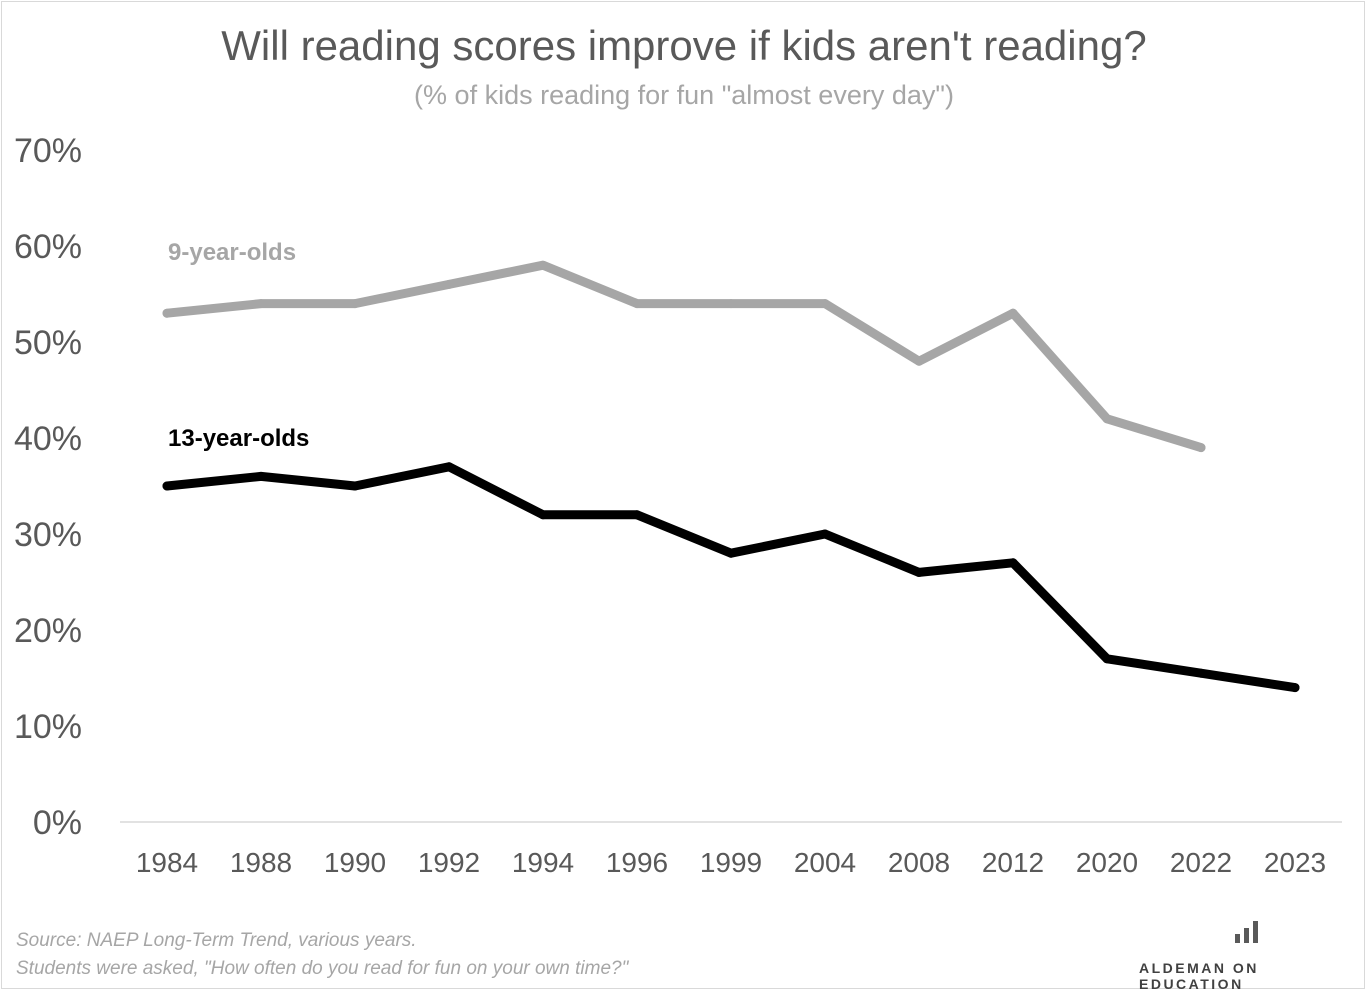  I want to click on x-tick-label: 1999, so click(731, 862).